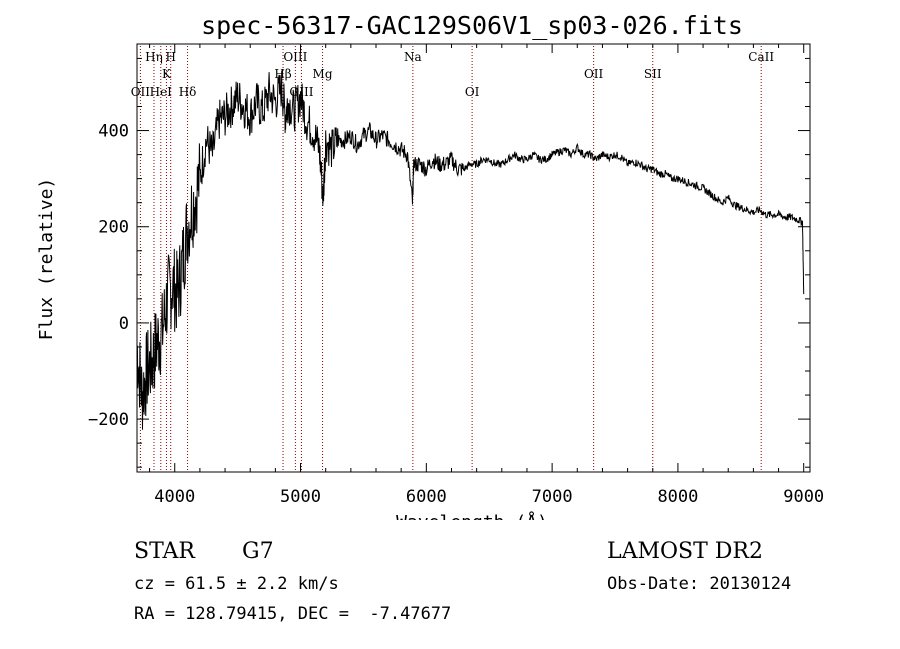 This screenshot has width=900, height=649. Describe the element at coordinates (174, 497) in the screenshot. I see `x-tick-label: 4000` at that location.